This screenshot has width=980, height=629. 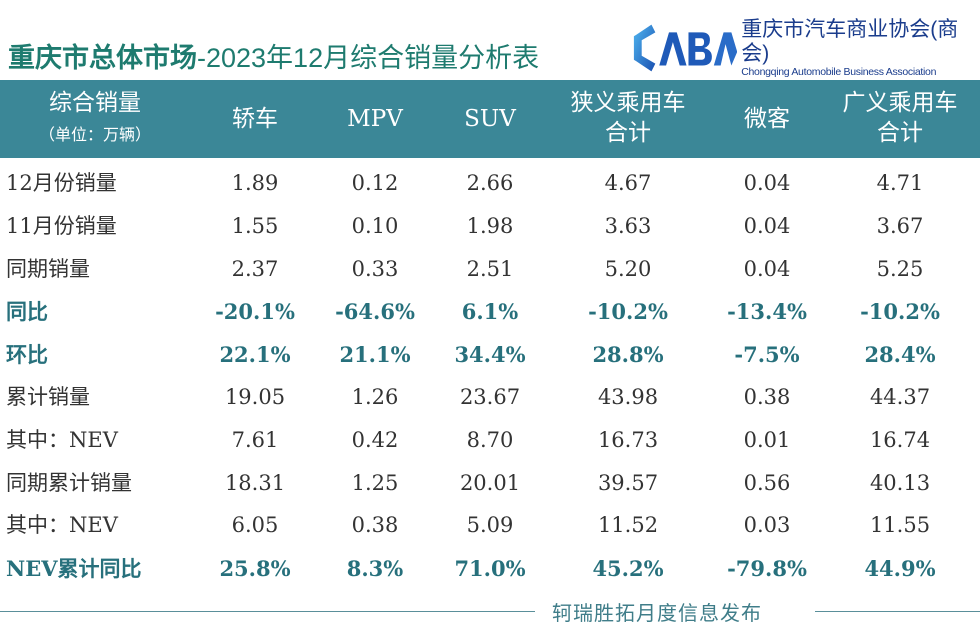 I want to click on row-label: 累计销量, so click(x=48, y=397).